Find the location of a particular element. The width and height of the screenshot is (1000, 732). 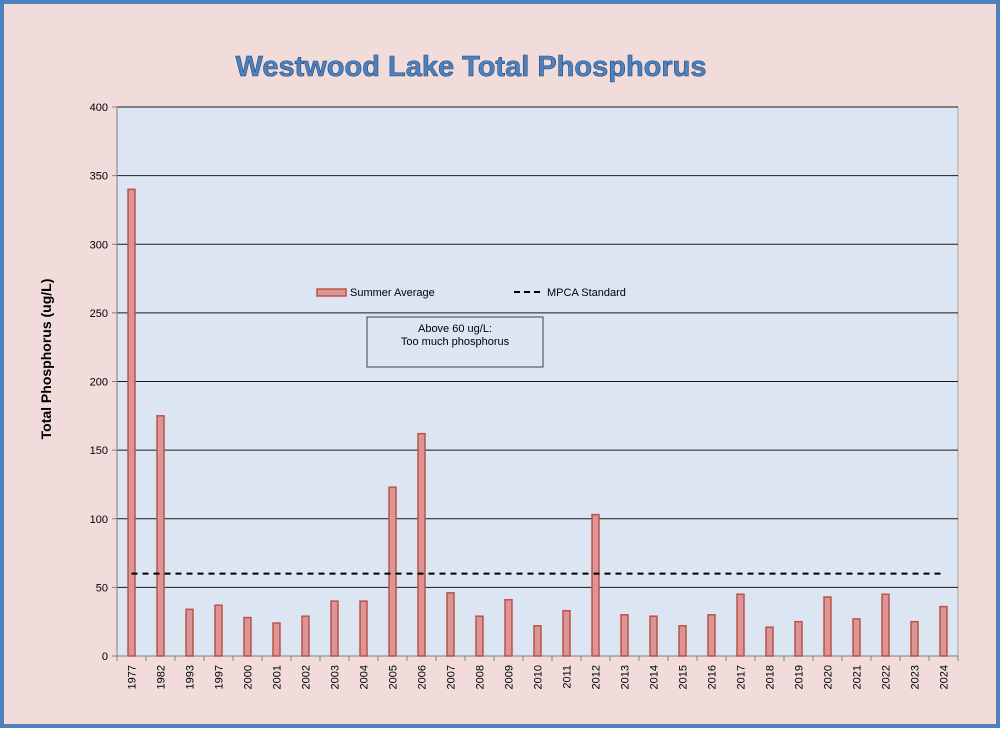

x-tick-label: 2014 is located at coordinates (655, 677).